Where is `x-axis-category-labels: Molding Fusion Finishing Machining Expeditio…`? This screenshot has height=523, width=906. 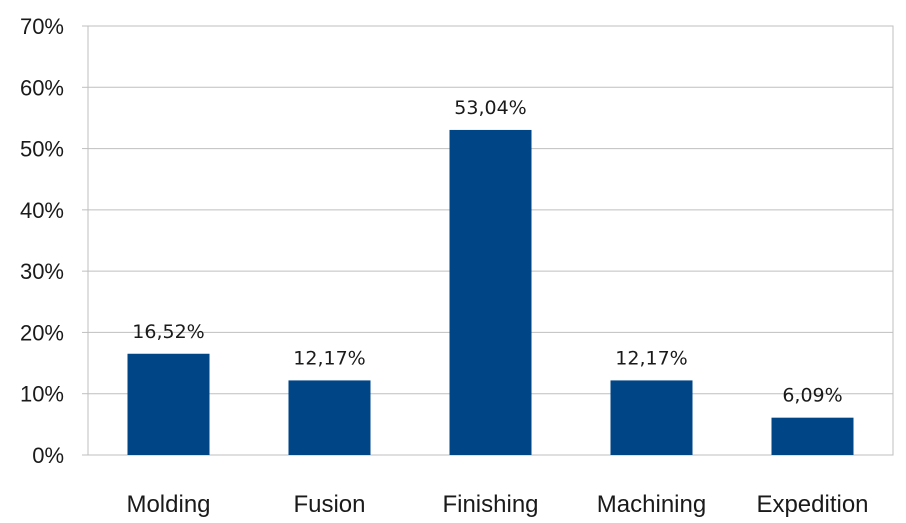
x-axis-category-labels: Molding Fusion Finishing Machining Expeditio… is located at coordinates (497, 504).